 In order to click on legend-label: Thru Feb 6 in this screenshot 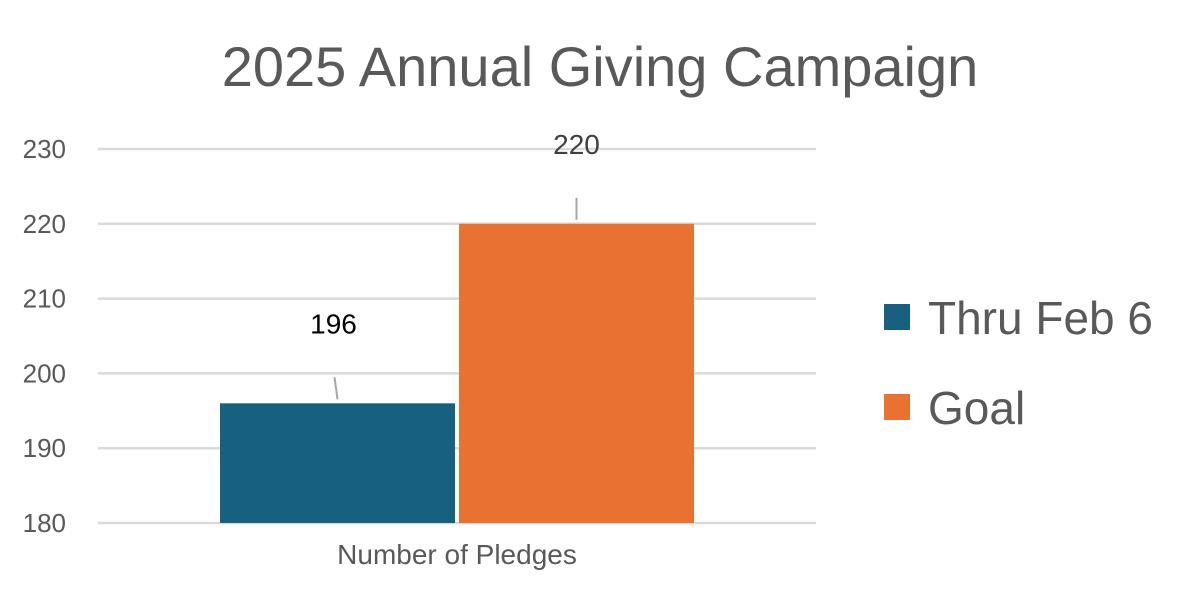, I will do `click(1040, 318)`.